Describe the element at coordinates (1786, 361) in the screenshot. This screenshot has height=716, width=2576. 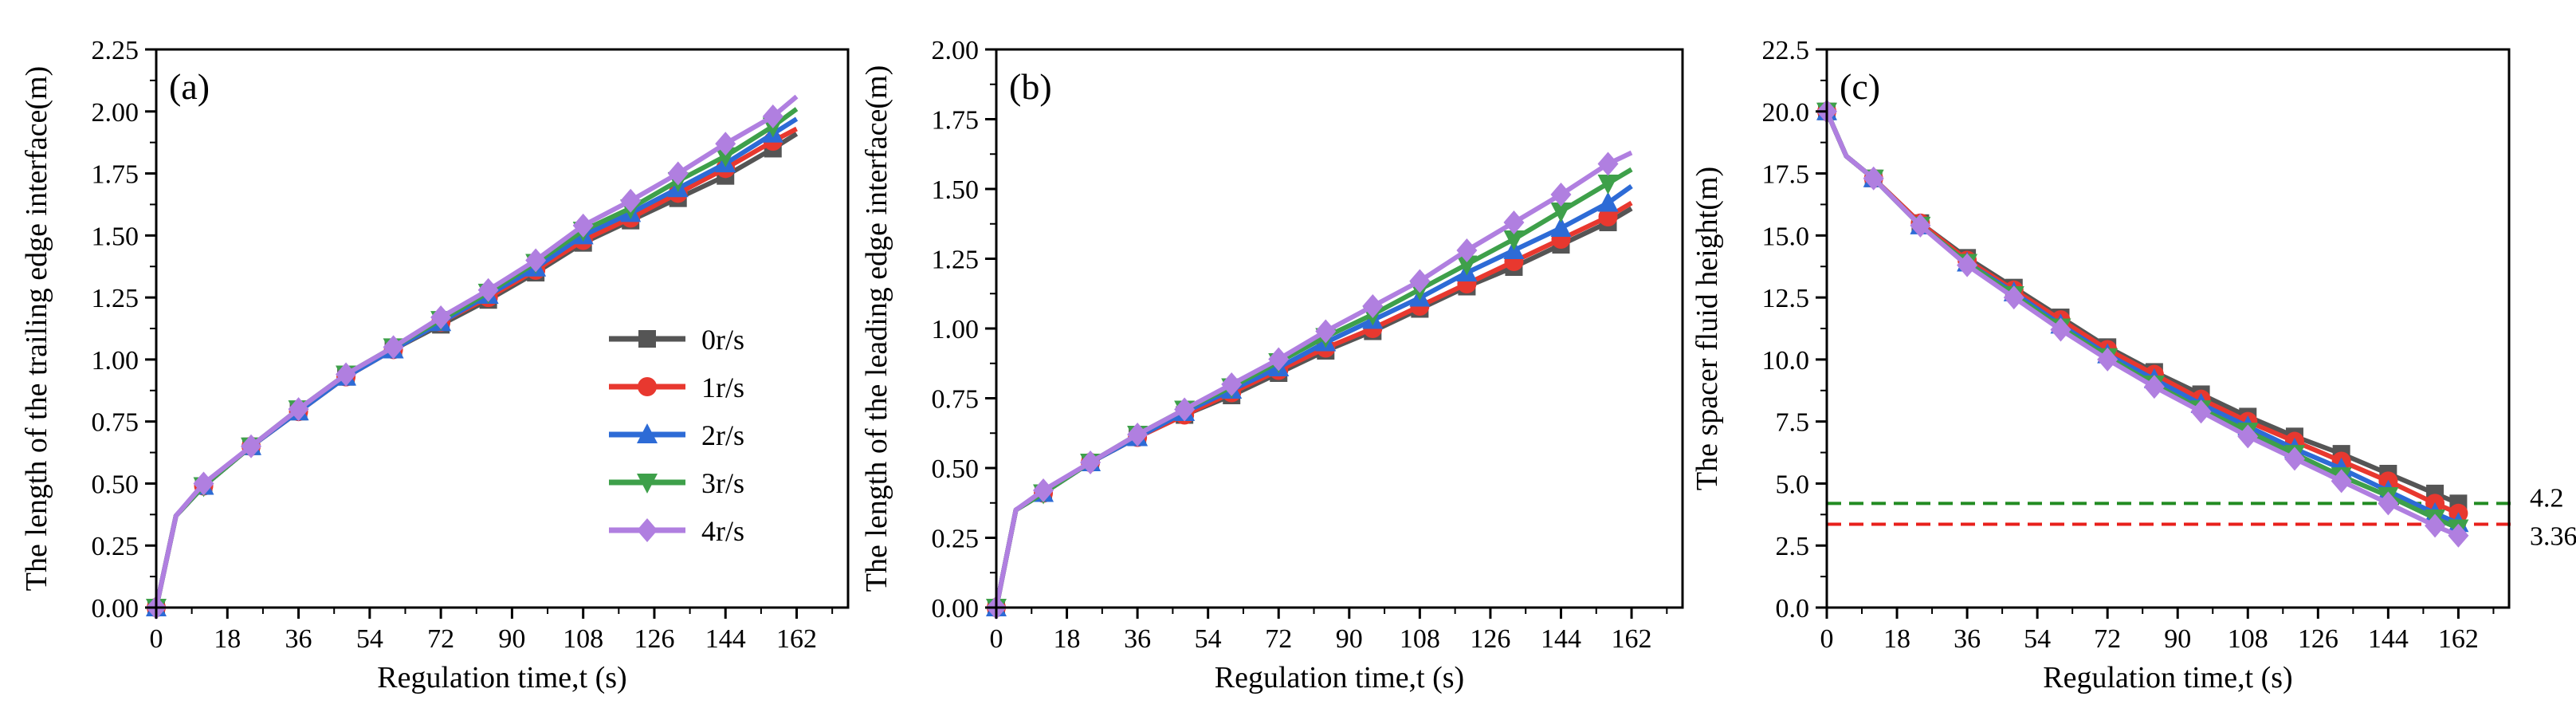
I see `y-tick-label: 10.0` at that location.